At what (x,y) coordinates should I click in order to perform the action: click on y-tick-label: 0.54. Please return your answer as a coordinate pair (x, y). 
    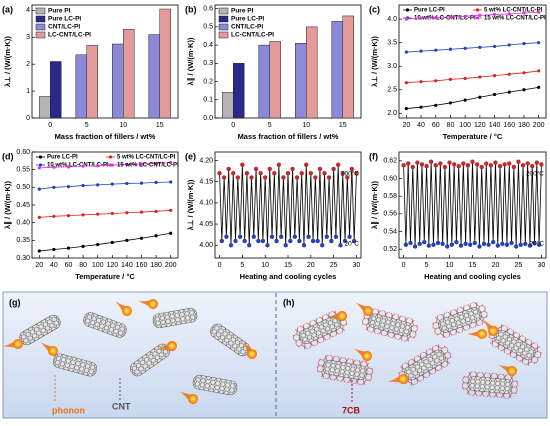
    Looking at the image, I should click on (390, 231).